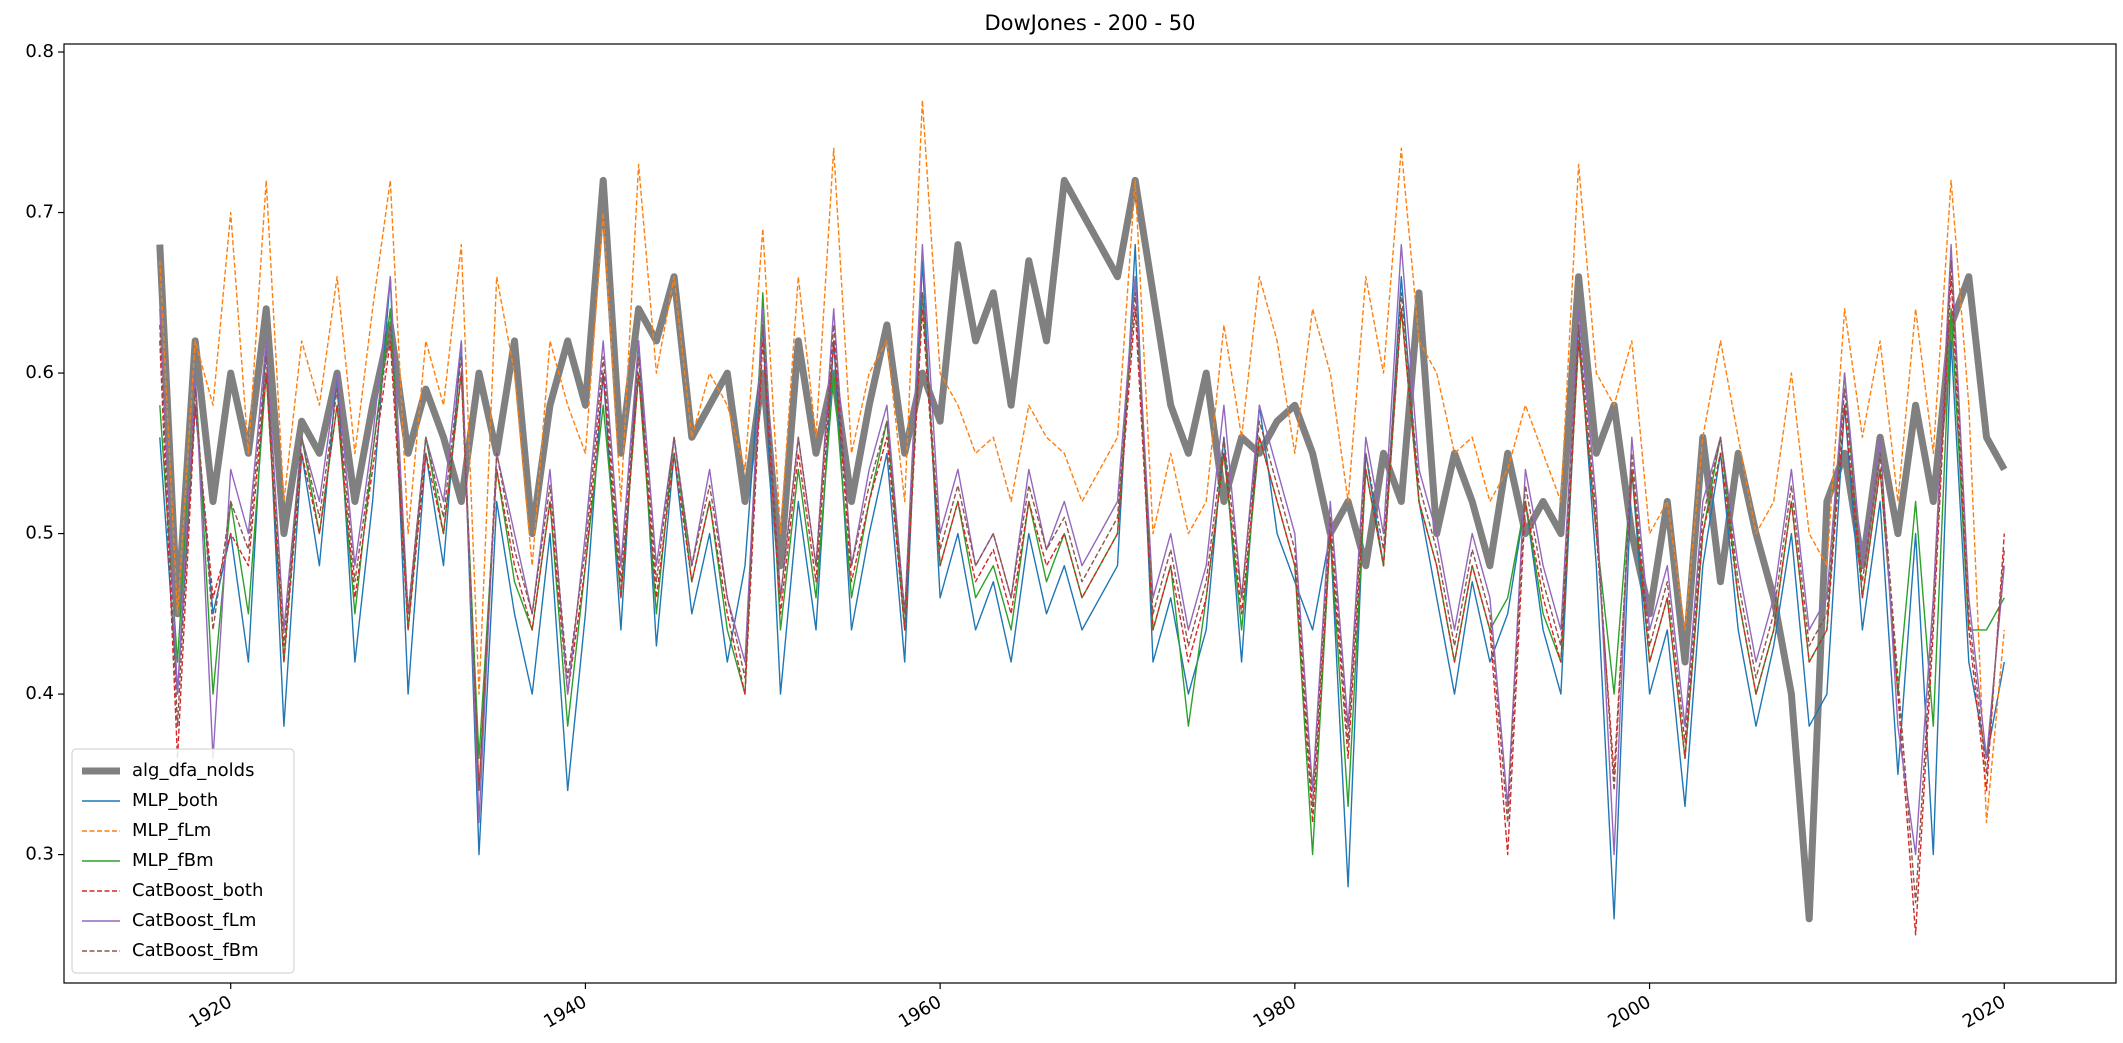 The image size is (2123, 1043). I want to click on legend-label: CatBoost_both, so click(197, 890).